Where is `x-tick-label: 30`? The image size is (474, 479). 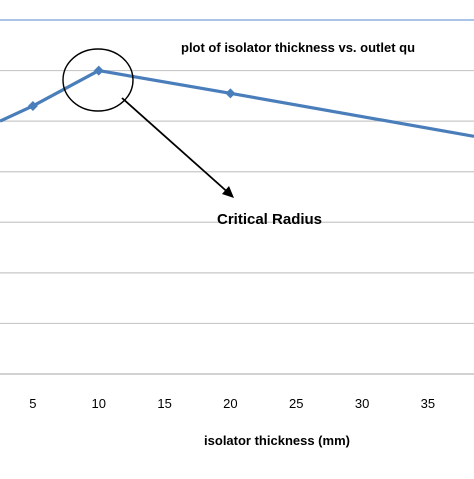 x-tick-label: 30 is located at coordinates (362, 403).